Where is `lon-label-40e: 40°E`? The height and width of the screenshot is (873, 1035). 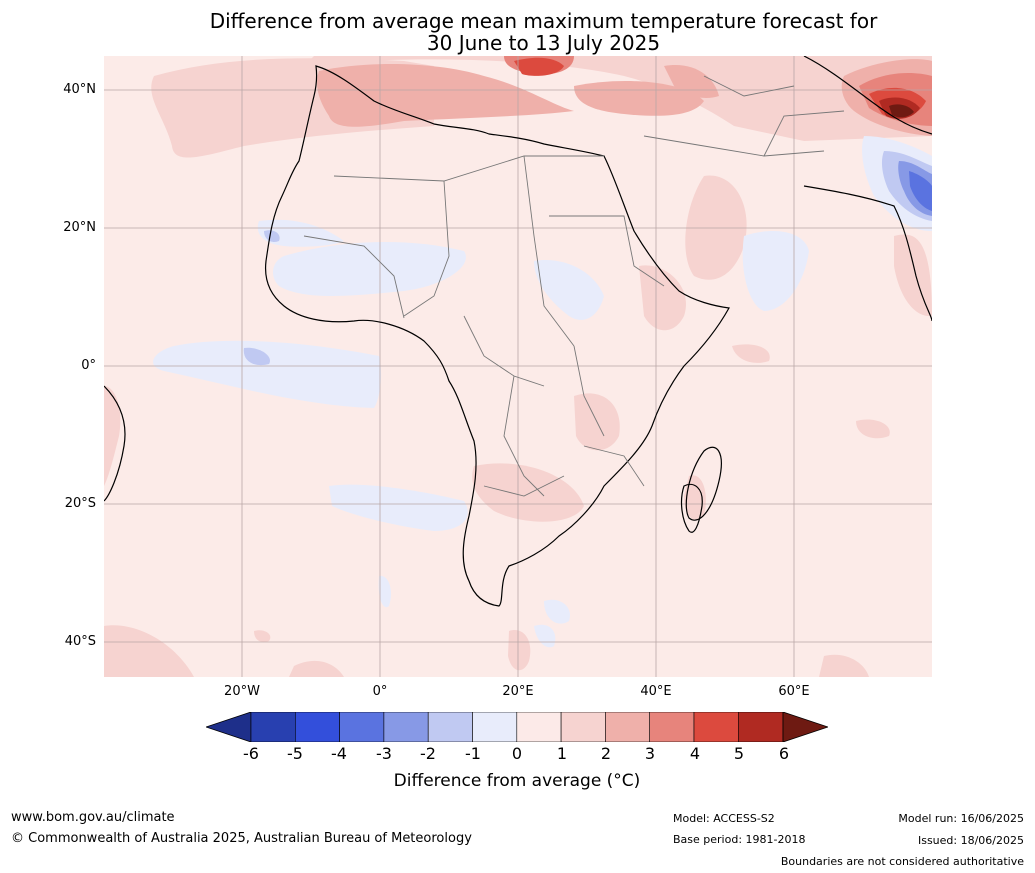 lon-label-40e: 40°E is located at coordinates (656, 691).